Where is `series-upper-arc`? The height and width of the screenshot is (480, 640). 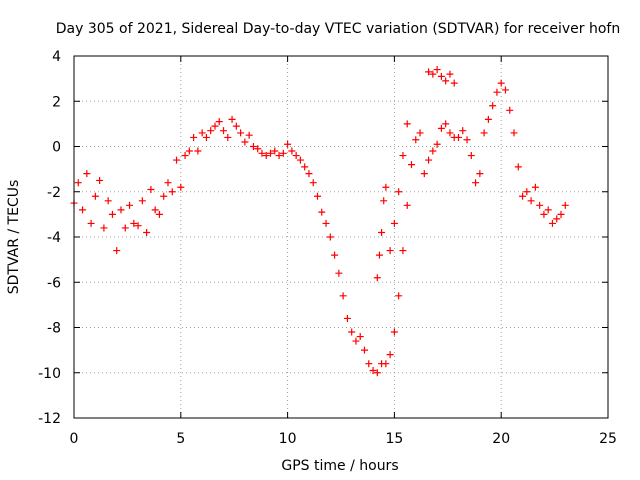
series-upper-arc is located at coordinates (441, 76).